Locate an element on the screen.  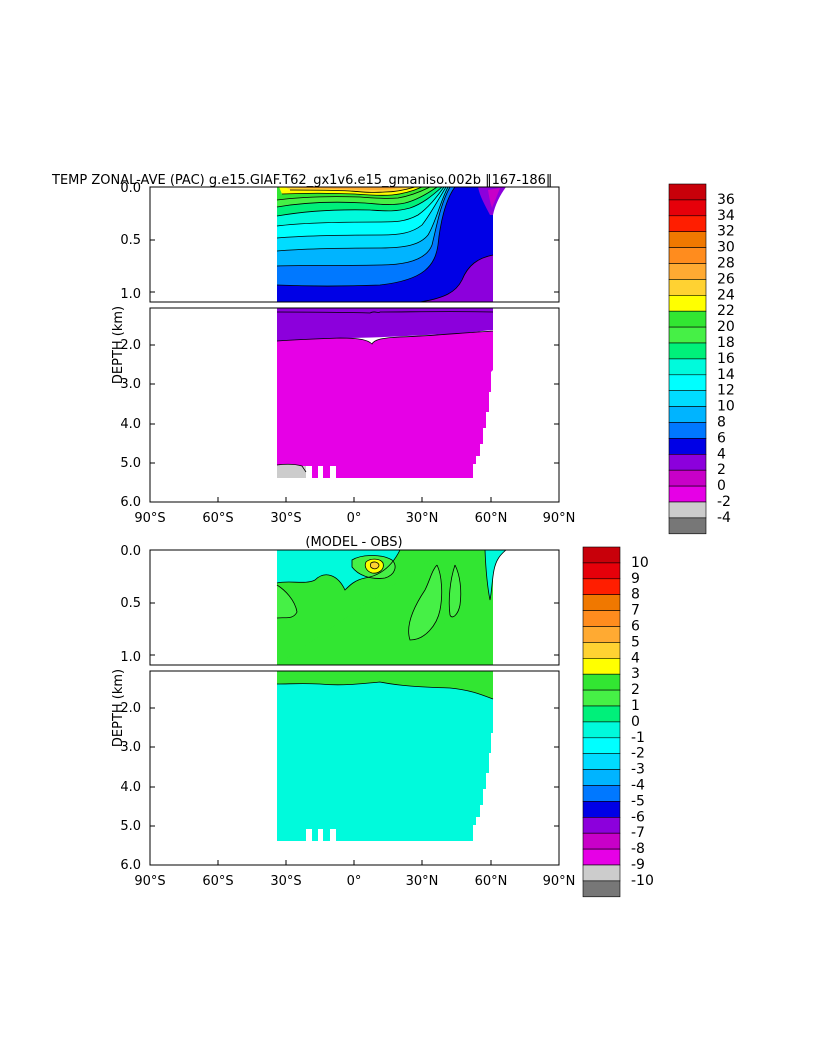
temp-lower-contours is located at coordinates (385, 392).